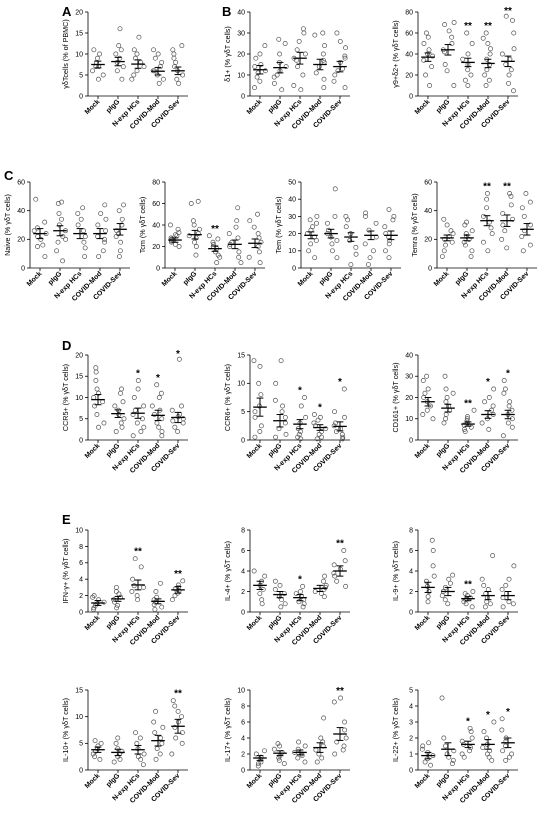 The image size is (550, 838). Describe the element at coordinates (411, 722) in the screenshot. I see `y-tick-label: 3` at that location.